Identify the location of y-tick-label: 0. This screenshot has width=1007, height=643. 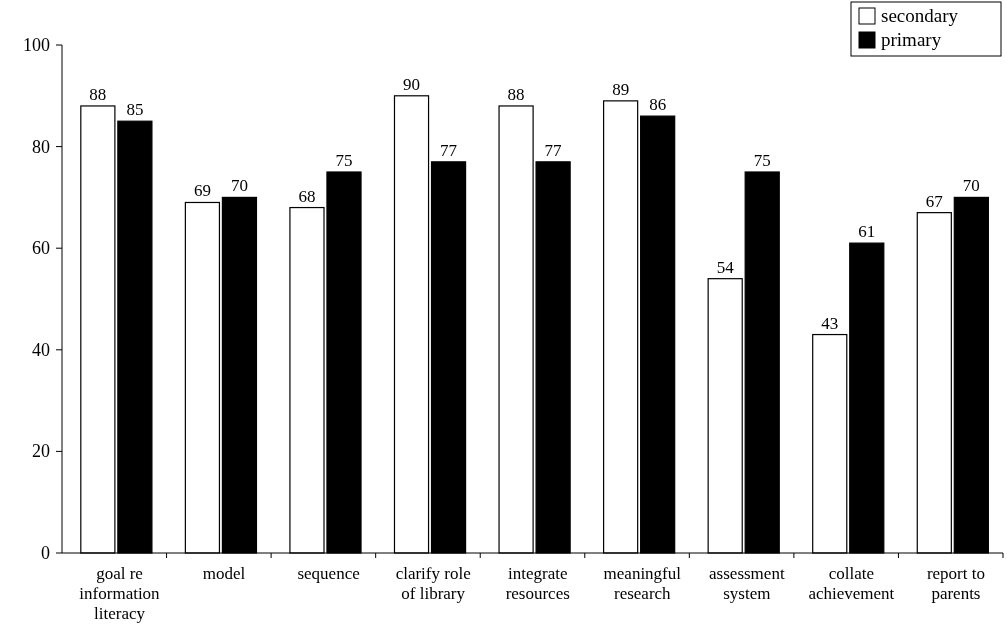
(45, 553).